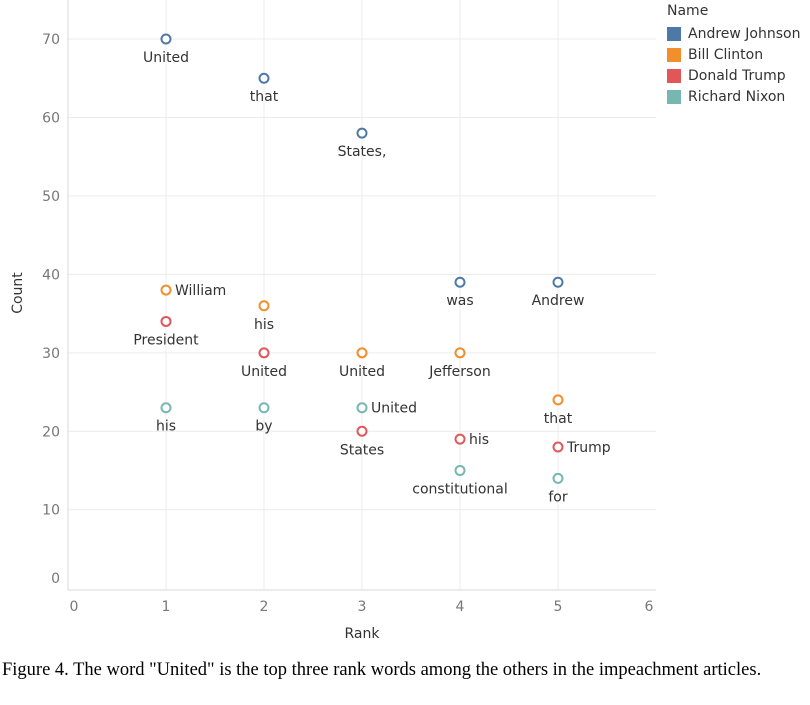 The height and width of the screenshot is (705, 810). I want to click on legend-item: Richard Nixon, so click(733, 96).